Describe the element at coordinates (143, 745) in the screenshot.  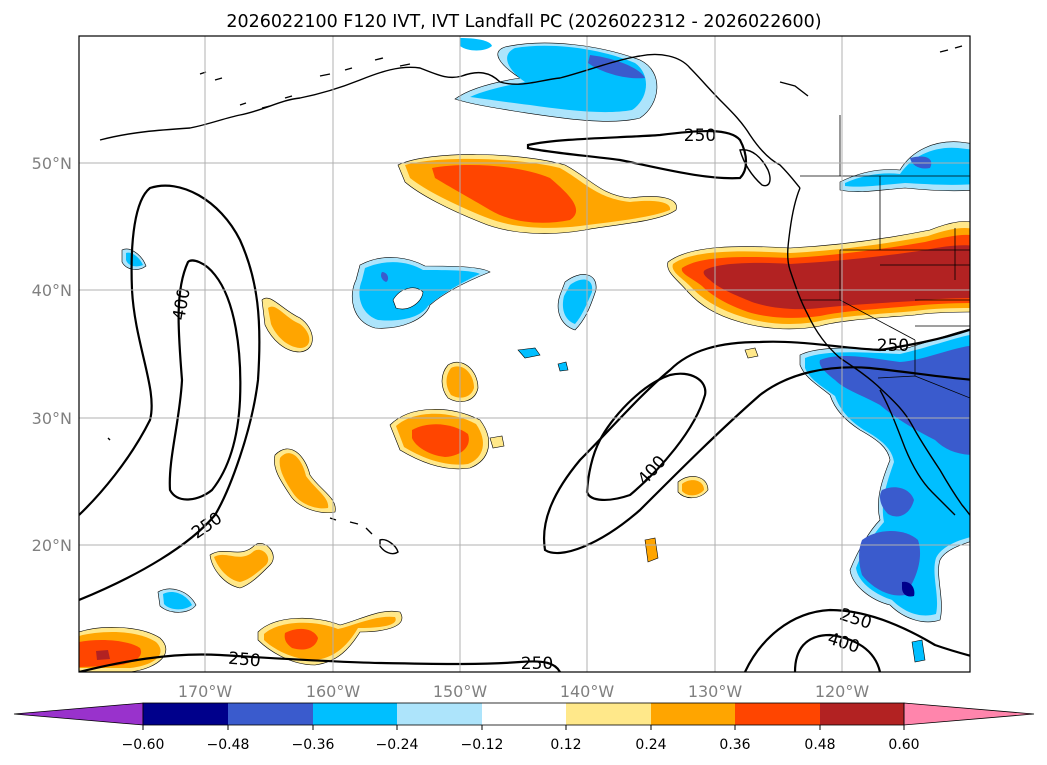
I see `colorbar-tick-label: −0.60` at that location.